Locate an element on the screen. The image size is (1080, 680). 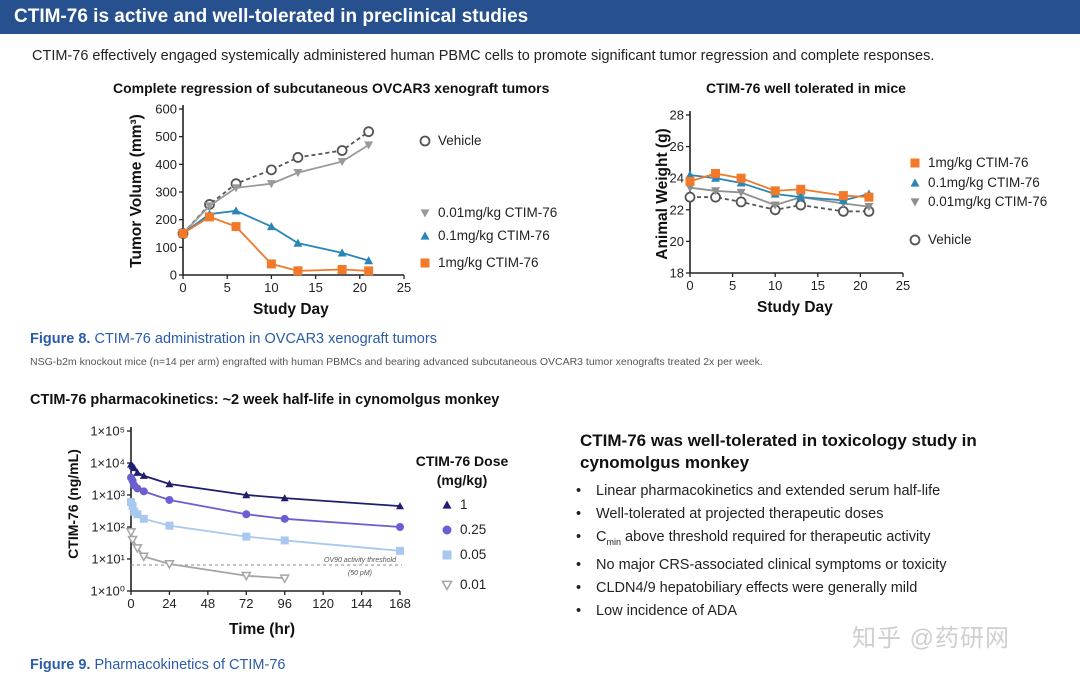
x-tick-label: 15 is located at coordinates (315, 287).